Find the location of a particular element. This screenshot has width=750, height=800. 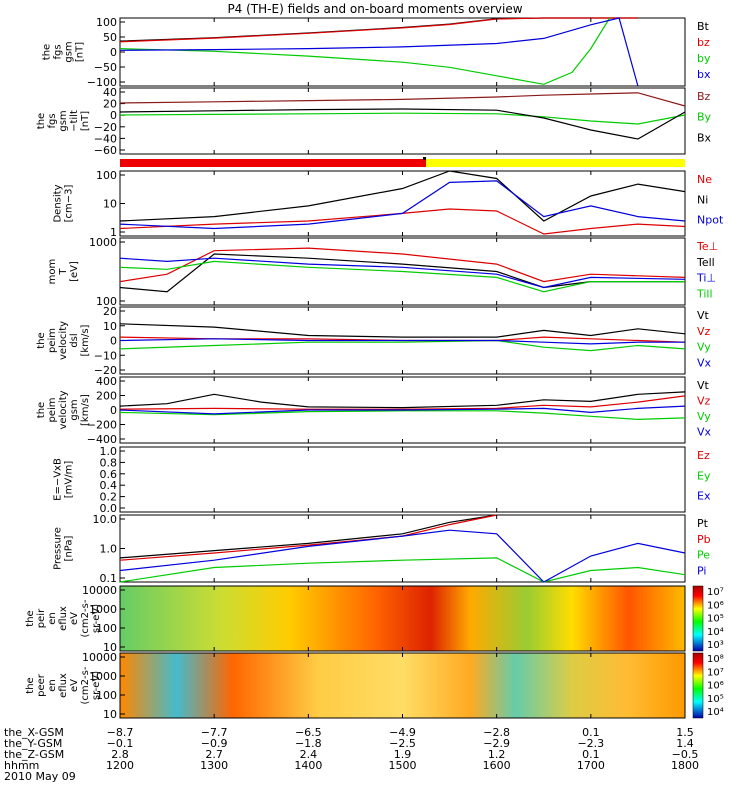

axis-row-value: 1.9 is located at coordinates (403, 754).